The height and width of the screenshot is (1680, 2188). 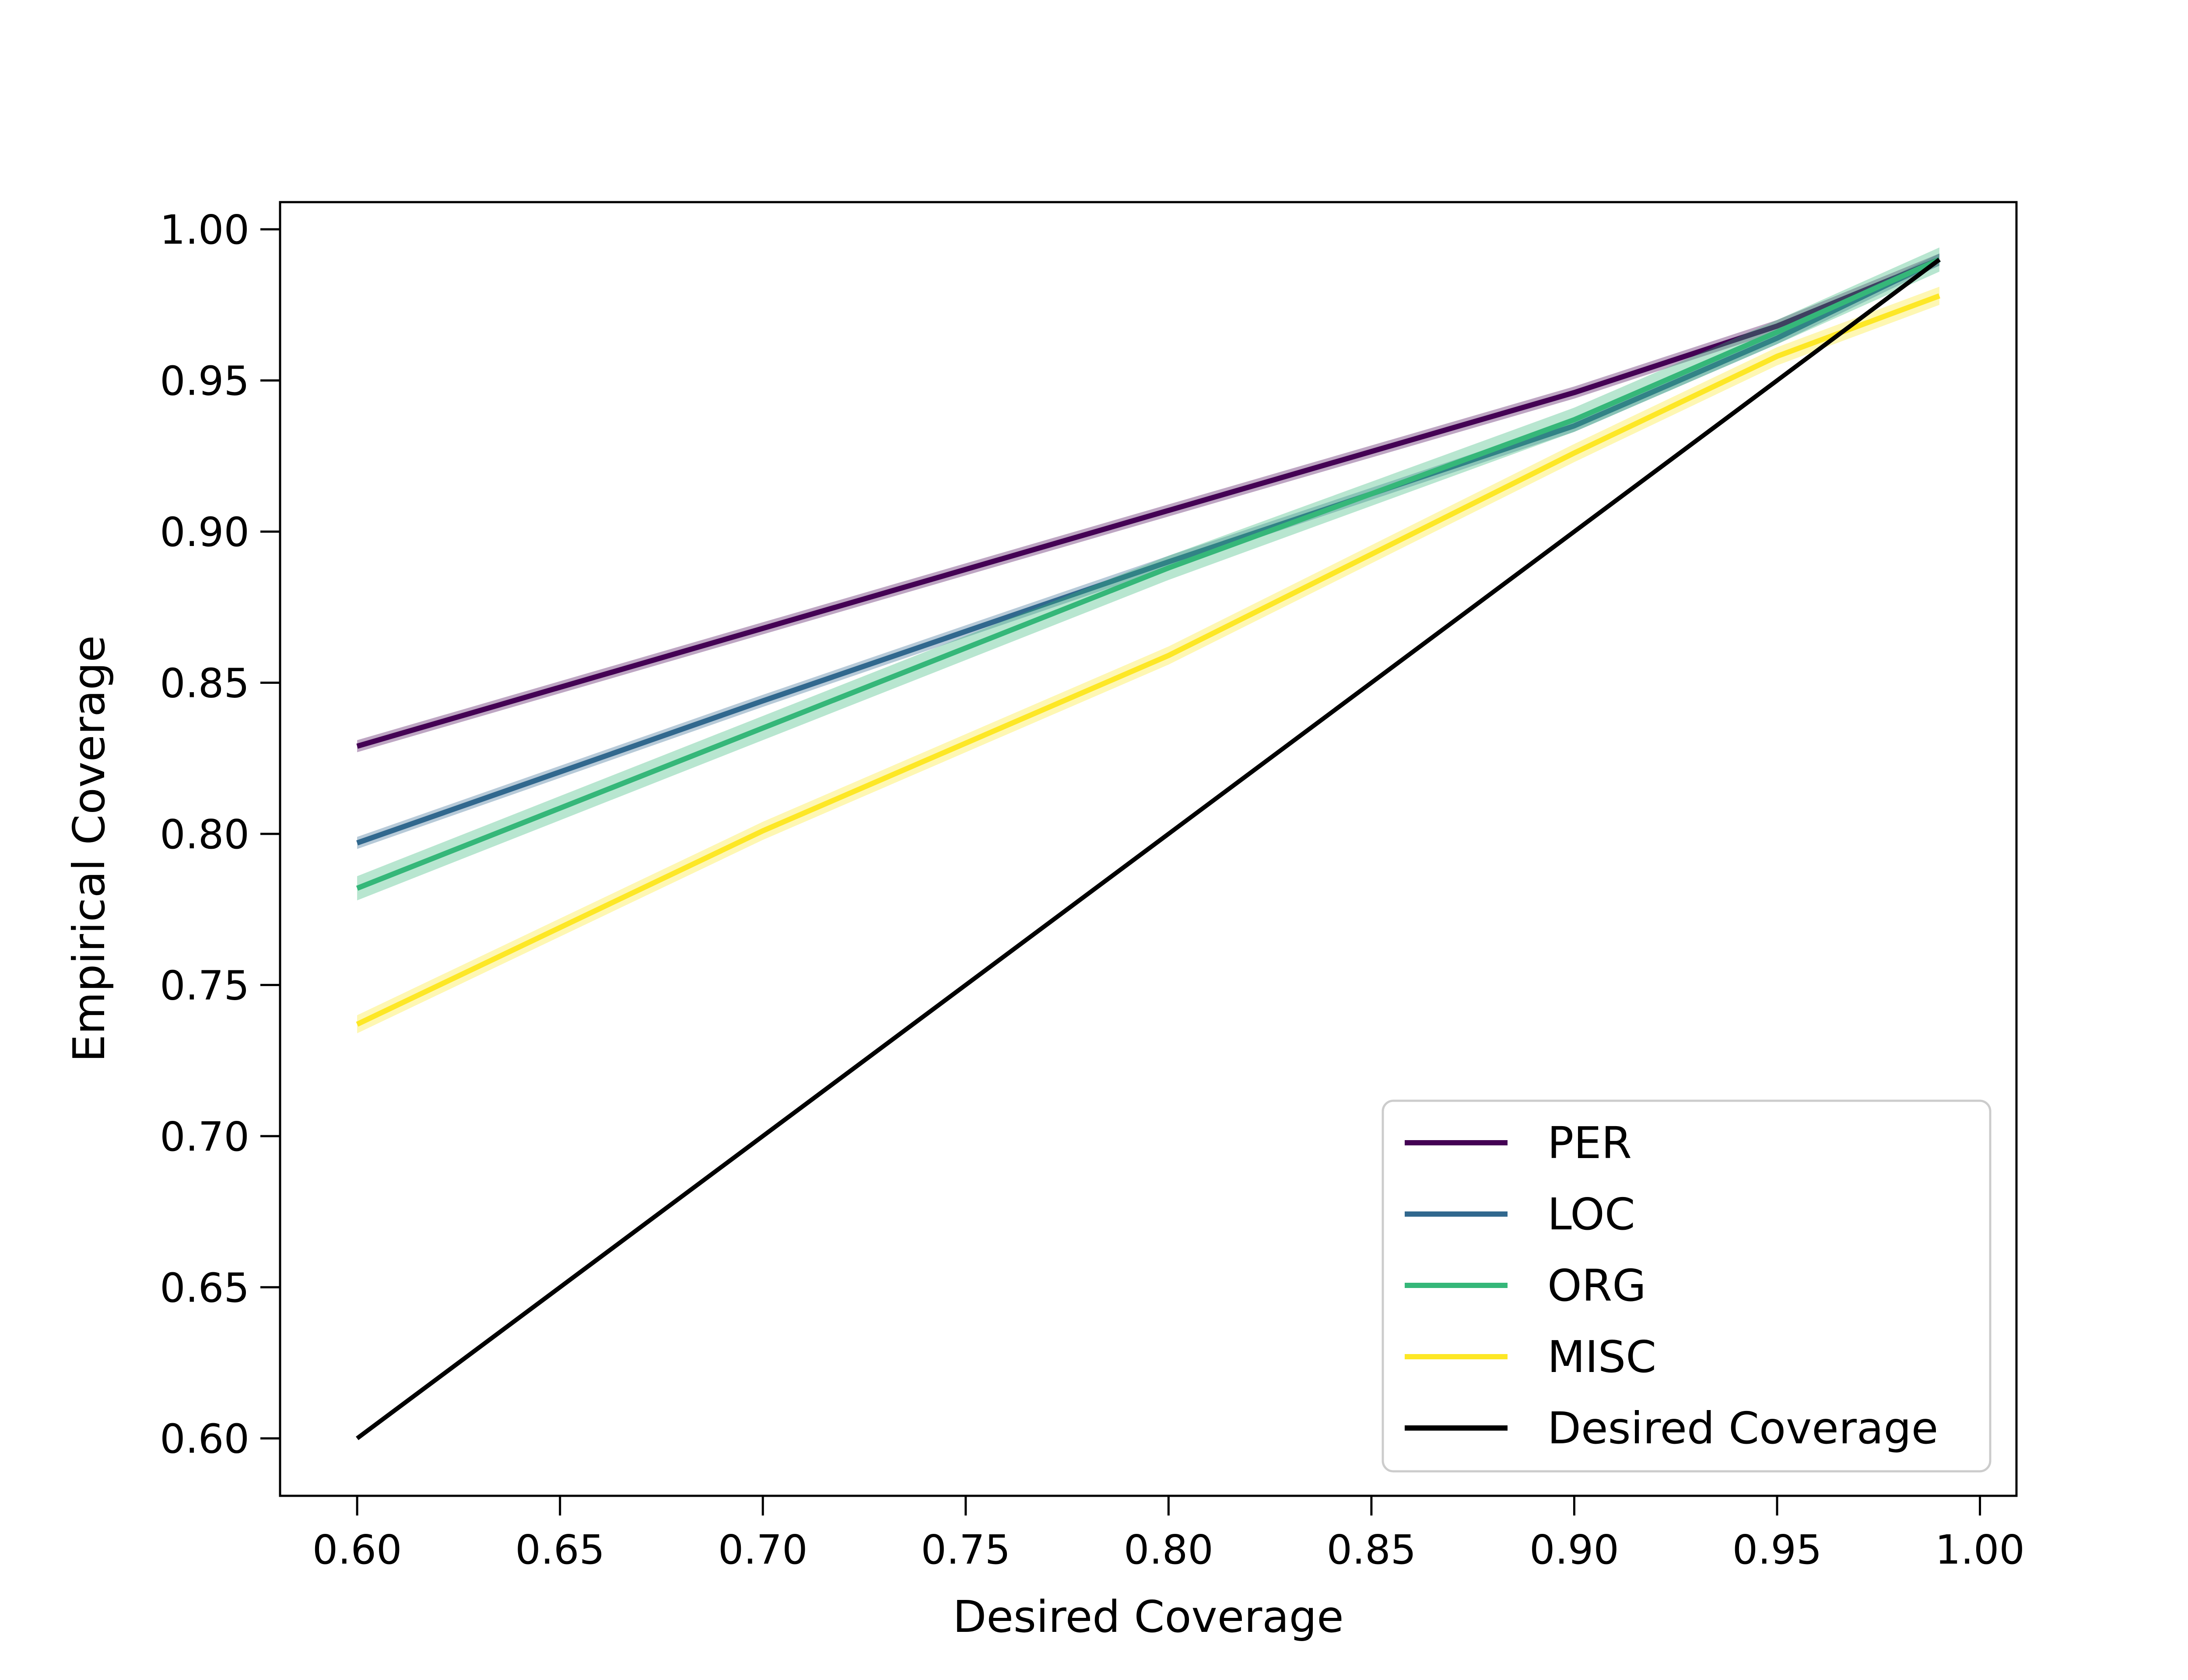 I want to click on y-tick-label: 0.60, so click(x=204, y=1439).